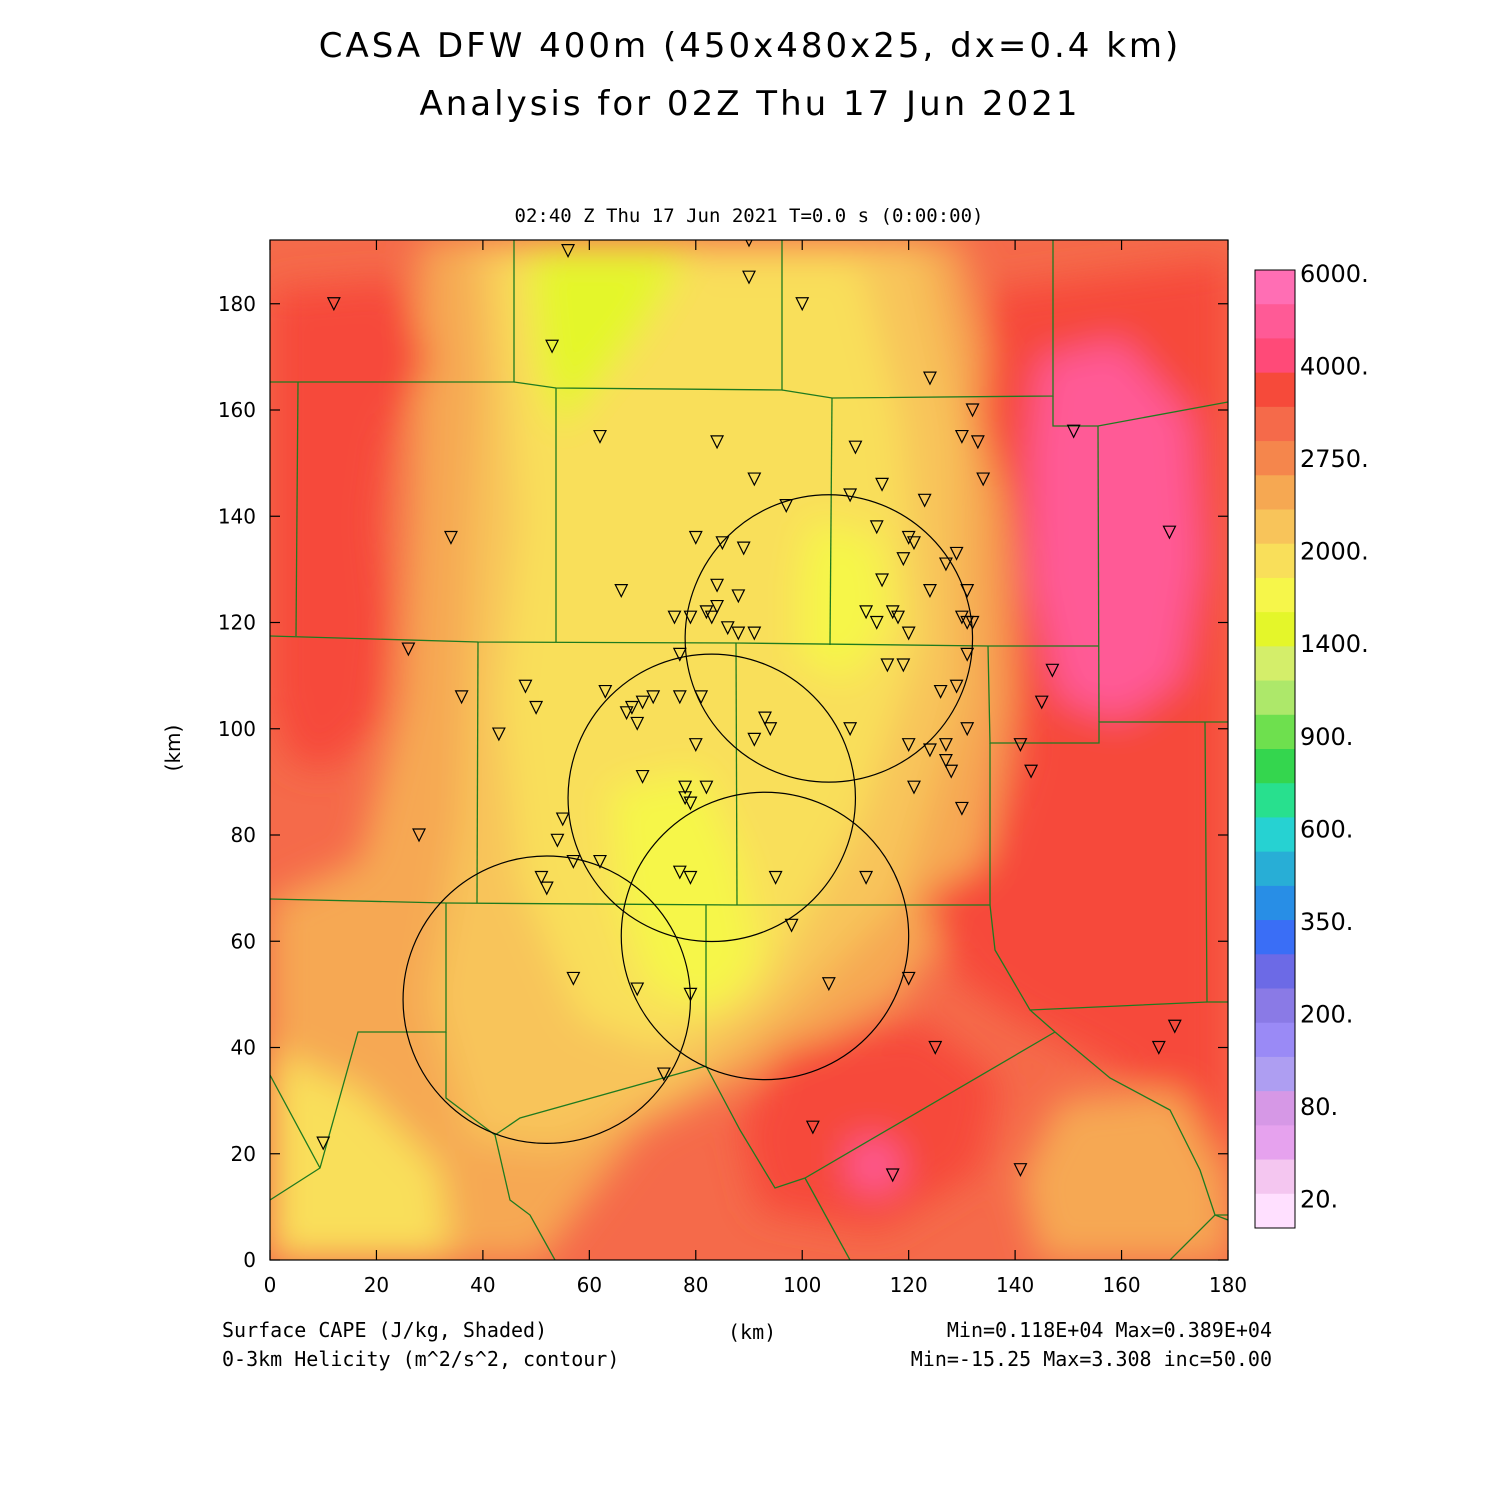  I want to click on y-tick-label: 140, so click(237, 516).